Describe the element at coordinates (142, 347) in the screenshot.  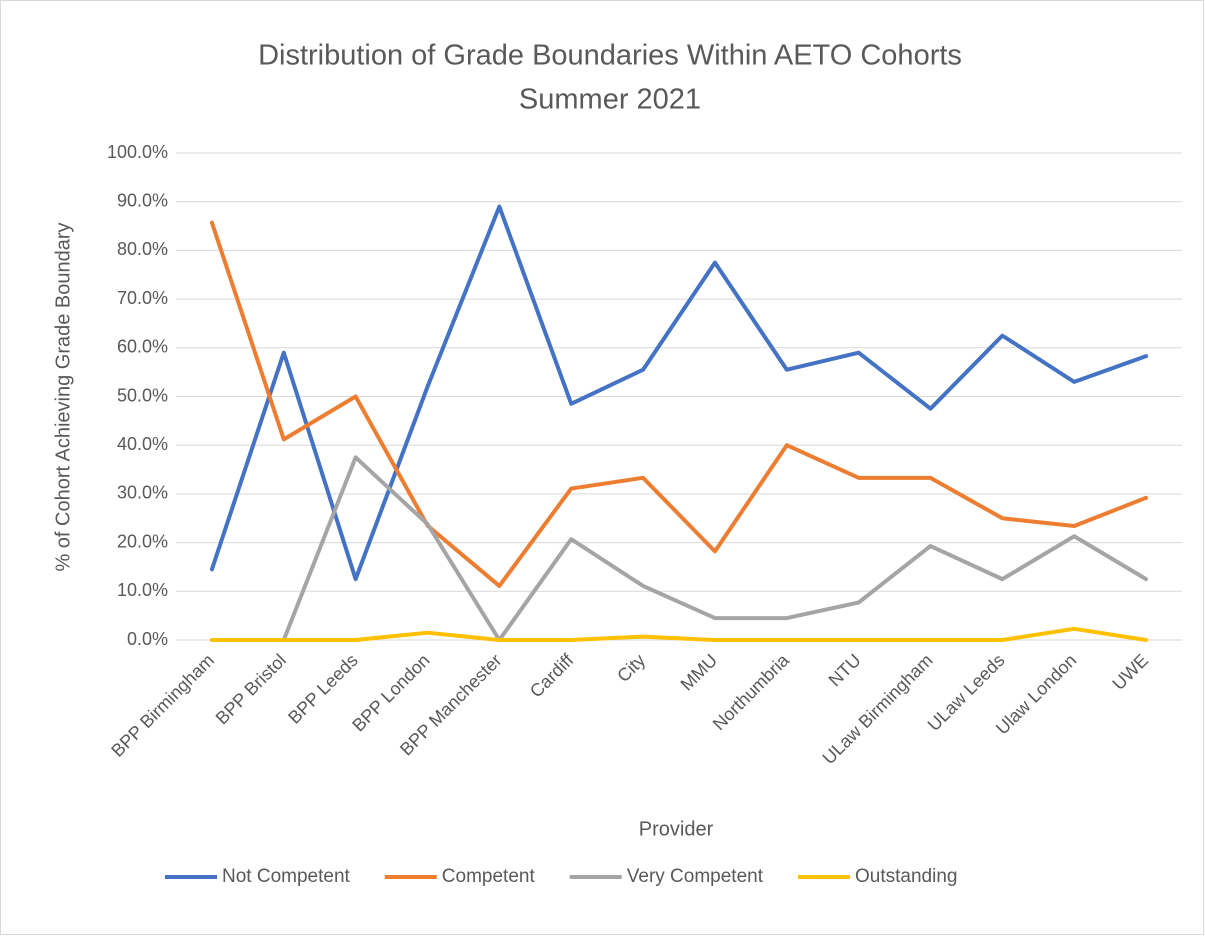
I see `y-tick-label: 60.0%` at that location.